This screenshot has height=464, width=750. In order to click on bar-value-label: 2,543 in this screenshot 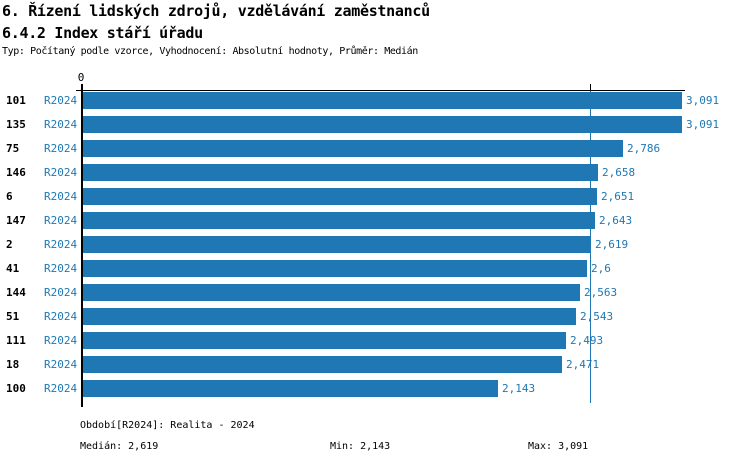, I will do `click(597, 316)`.